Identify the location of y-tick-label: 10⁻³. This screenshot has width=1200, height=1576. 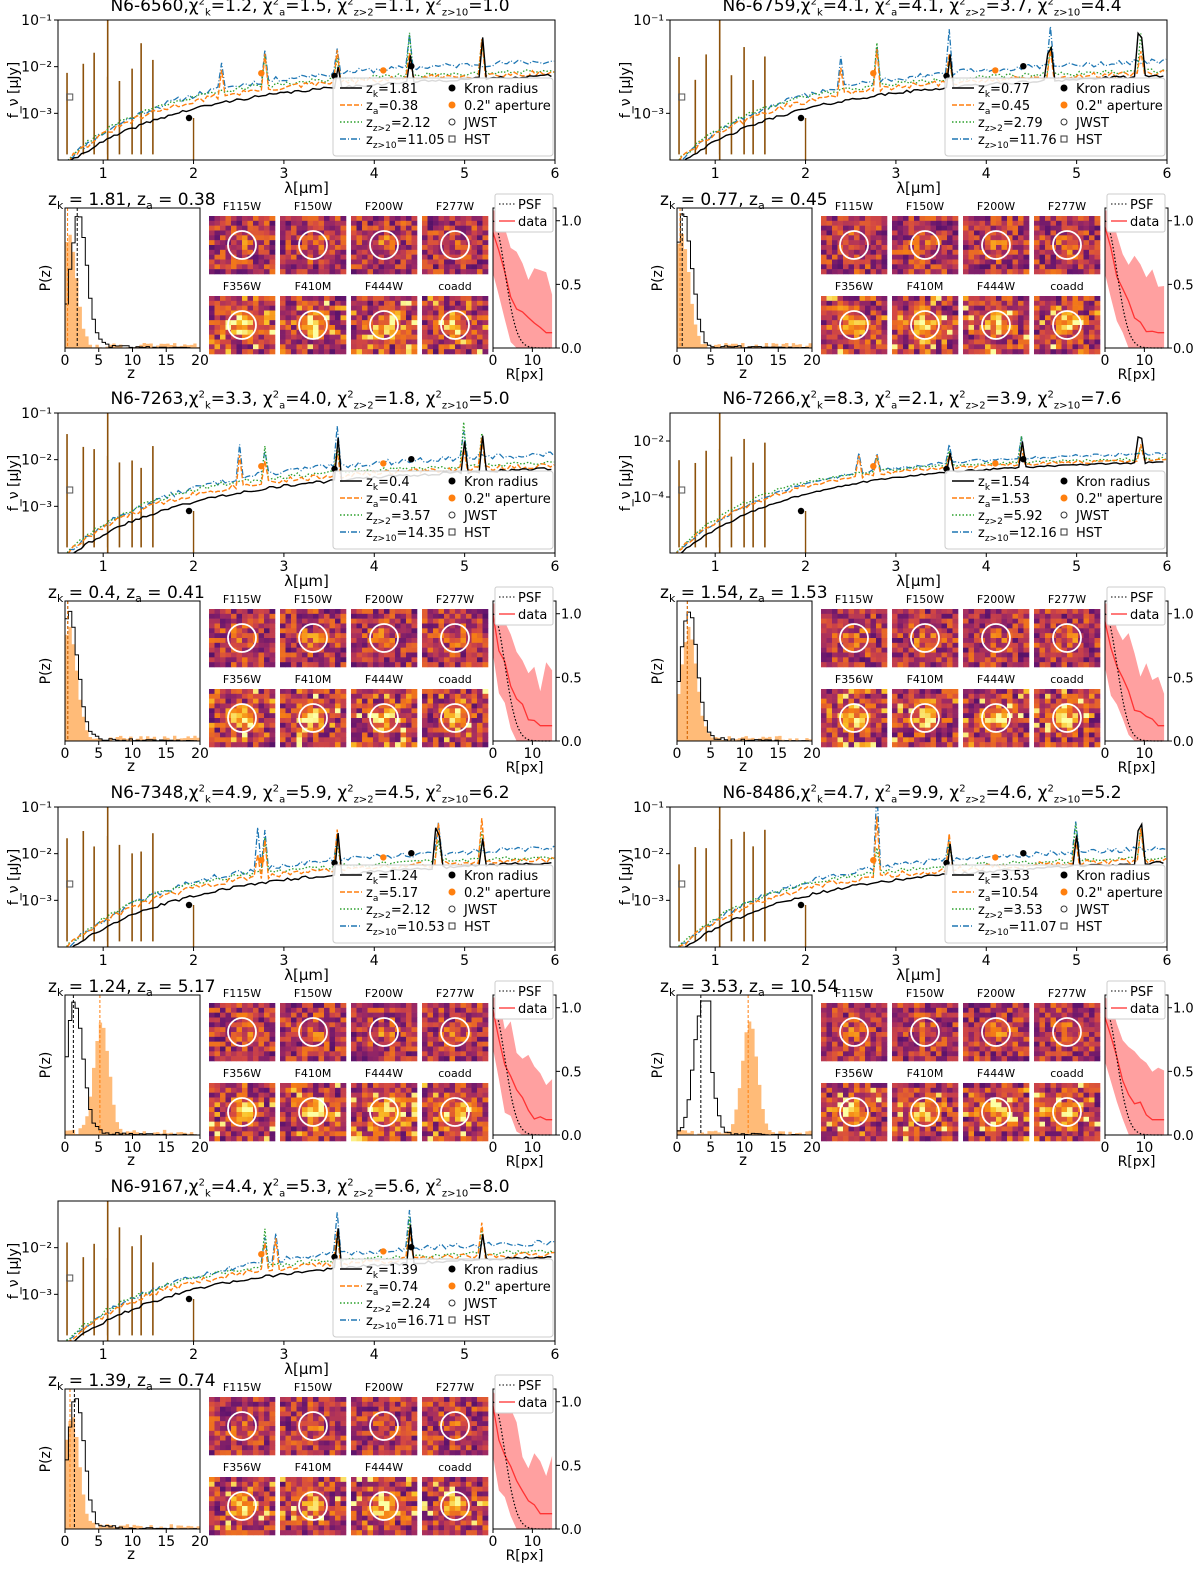
(36, 1295).